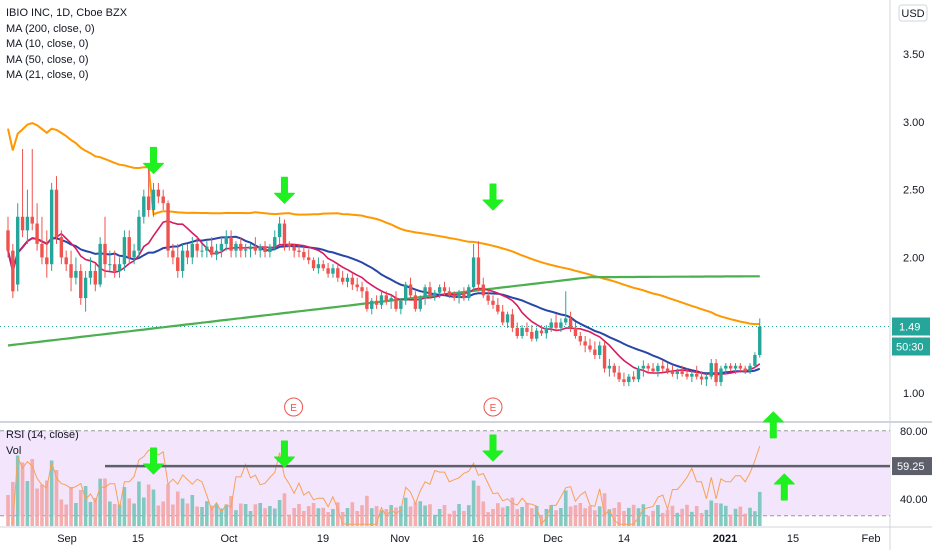  Describe the element at coordinates (784, 487) in the screenshot. I see `rsi-up-arrow` at that location.